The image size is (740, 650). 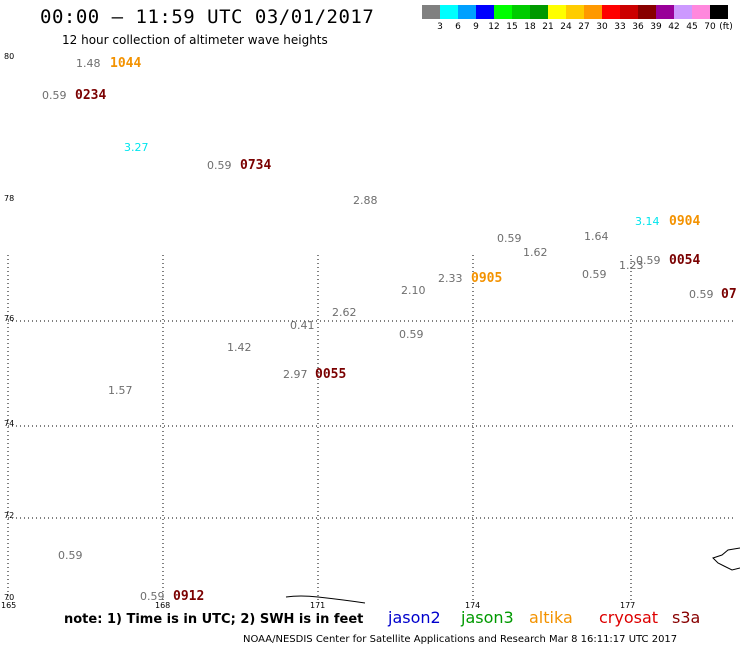 I want to click on swh-value: 1.57, so click(x=120, y=390).